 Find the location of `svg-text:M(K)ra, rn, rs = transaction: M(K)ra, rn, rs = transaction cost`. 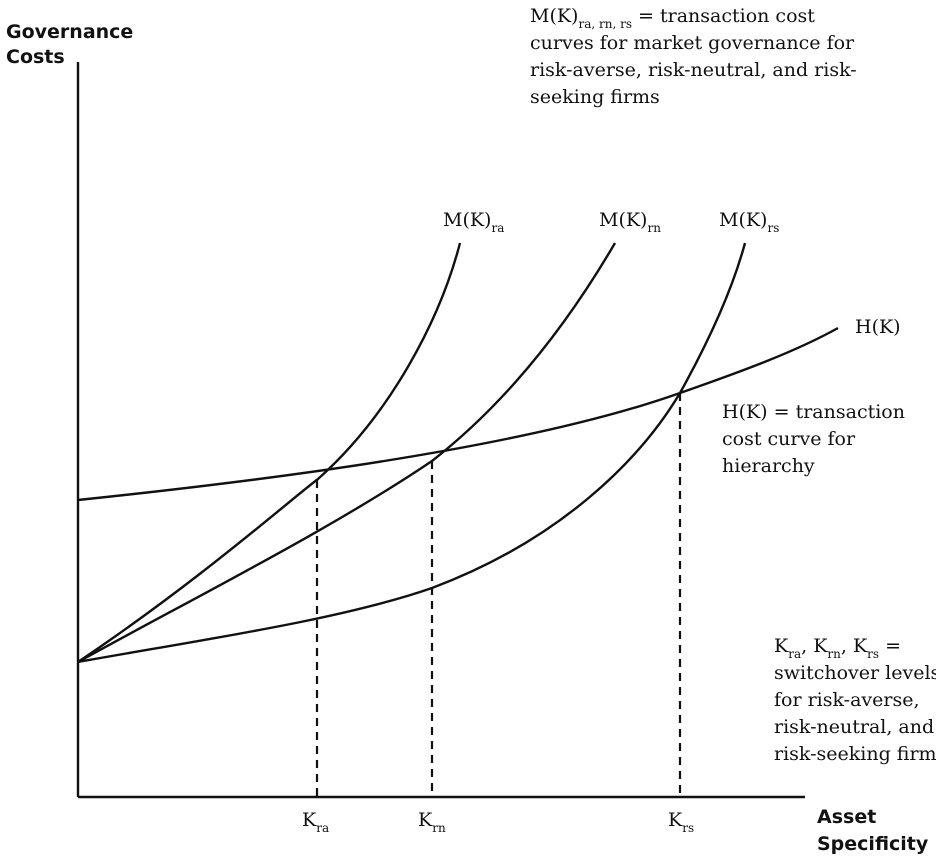

svg-text:M(K)ra, rn, rs = transaction: M(K)ra, rn, rs = transaction cost is located at coordinates (672, 18).